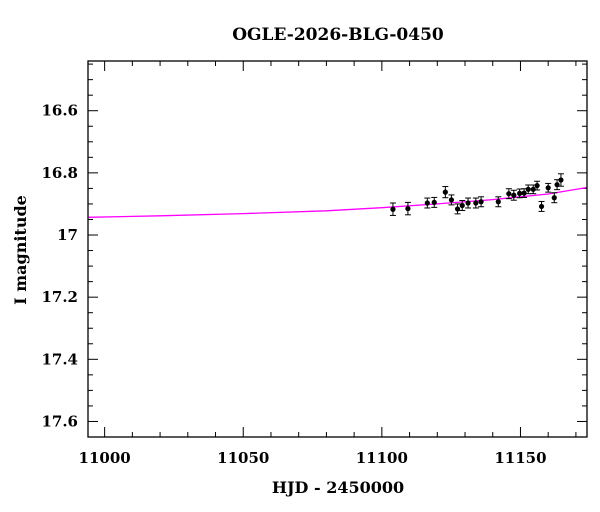 The image size is (600, 512). Describe the element at coordinates (20, 250) in the screenshot. I see `y-axis-label: I magnitude` at that location.